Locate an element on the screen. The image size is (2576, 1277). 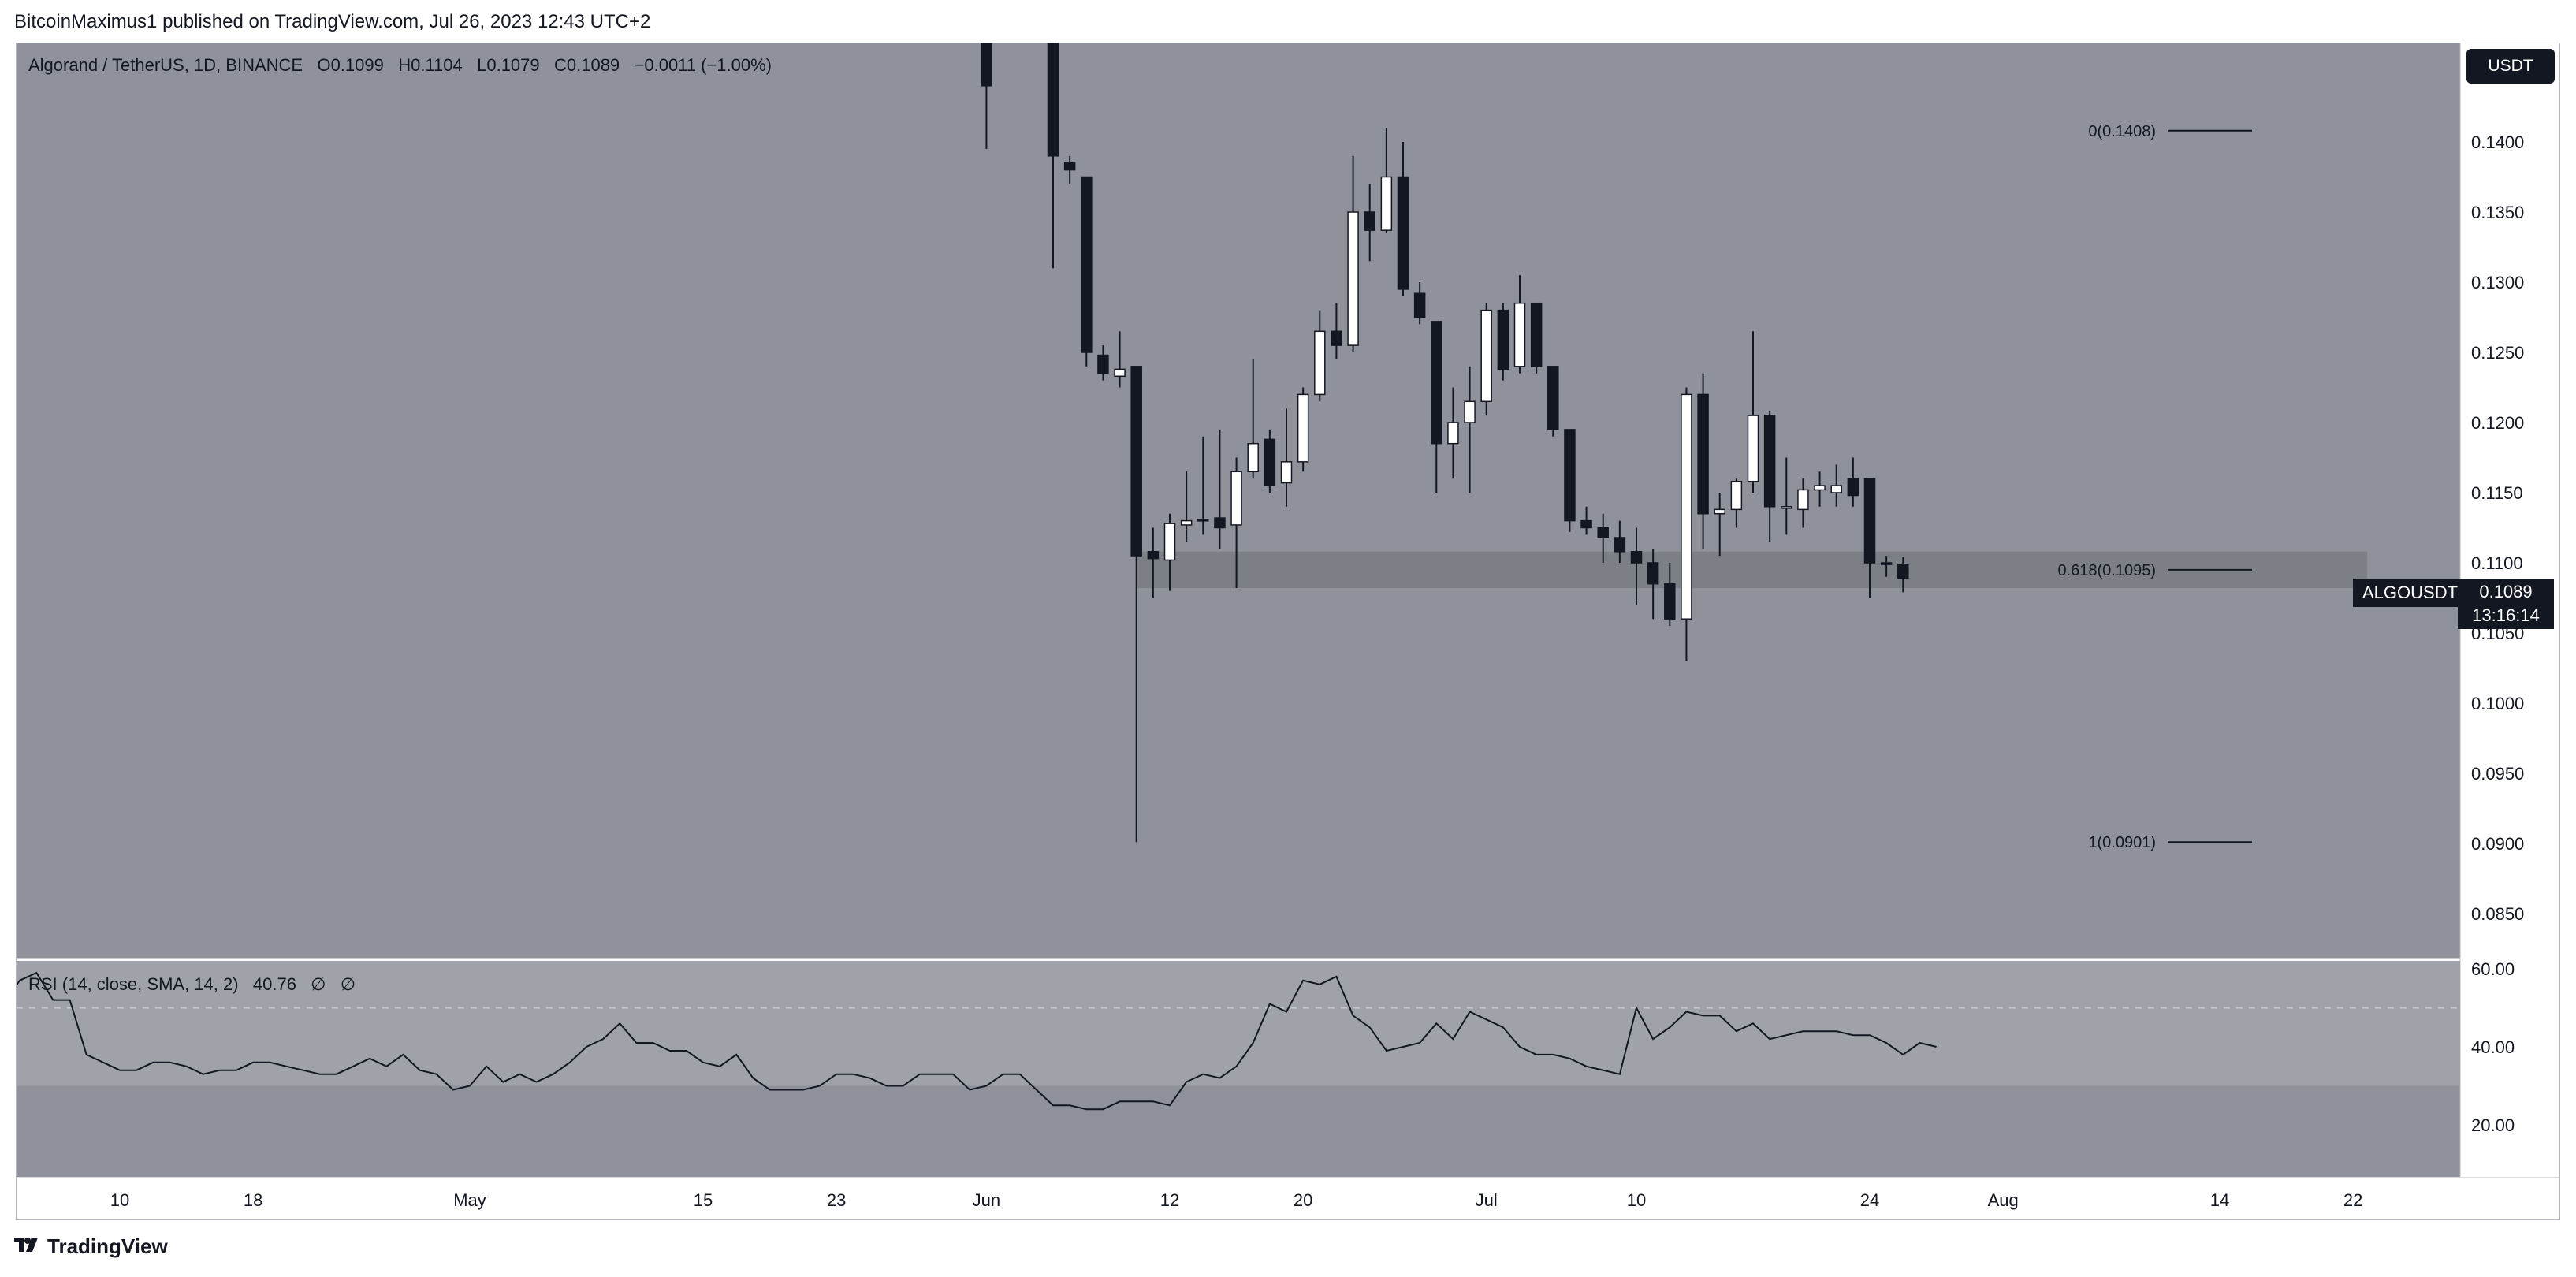
rsi-value: 40.76 is located at coordinates (274, 984).